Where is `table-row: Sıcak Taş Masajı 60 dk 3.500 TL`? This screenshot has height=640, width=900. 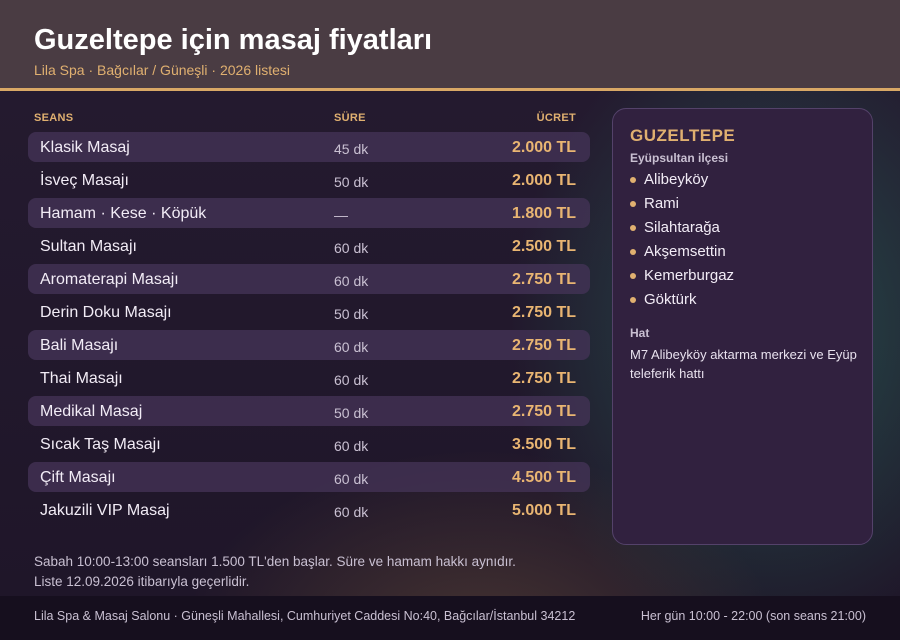 table-row: Sıcak Taş Masajı 60 dk 3.500 TL is located at coordinates (309, 444).